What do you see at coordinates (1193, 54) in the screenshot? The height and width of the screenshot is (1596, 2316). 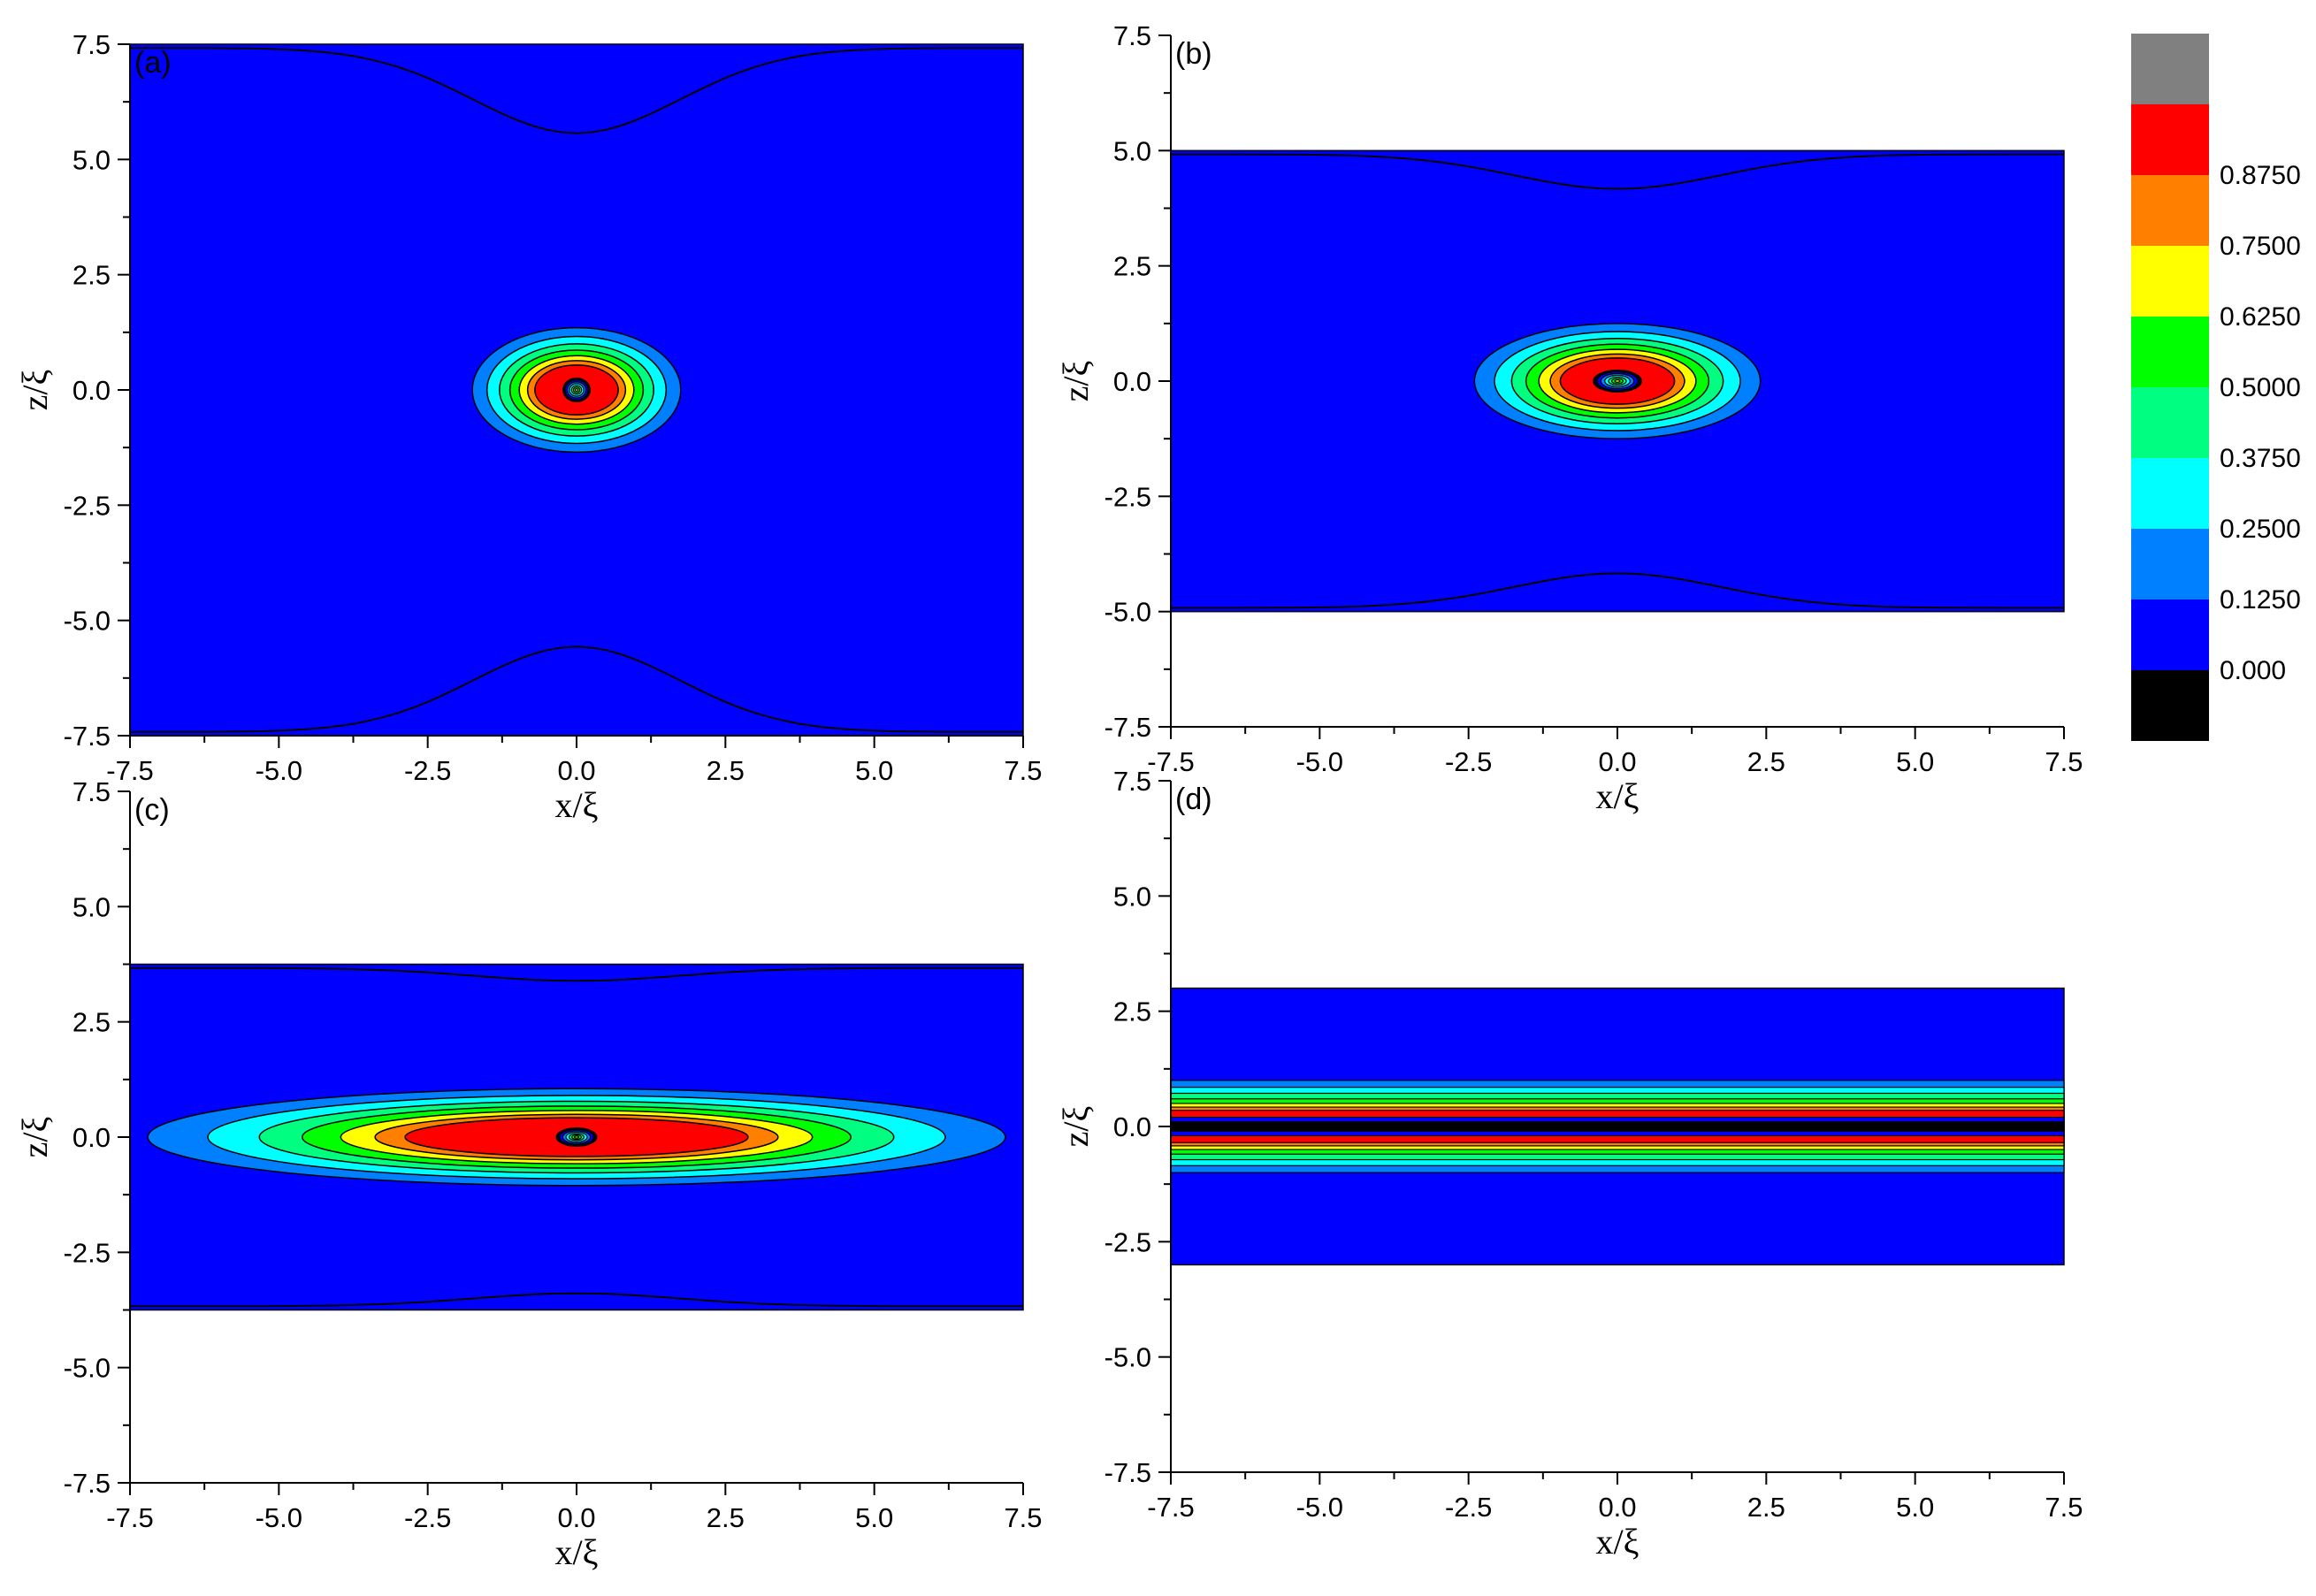 I see `panel-label: (b)` at bounding box center [1193, 54].